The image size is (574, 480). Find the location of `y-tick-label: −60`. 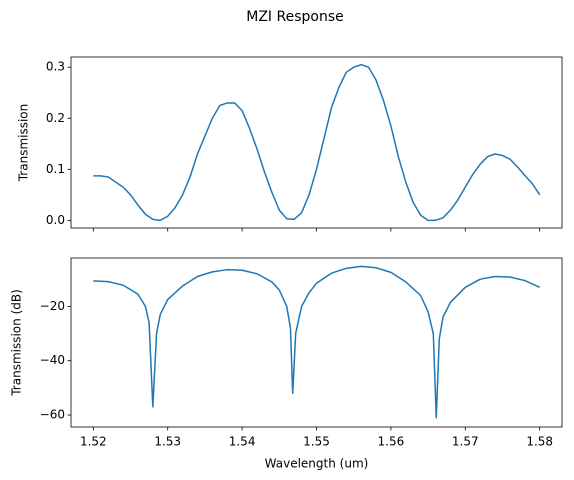

y-tick-label: −60 is located at coordinates (52, 415).